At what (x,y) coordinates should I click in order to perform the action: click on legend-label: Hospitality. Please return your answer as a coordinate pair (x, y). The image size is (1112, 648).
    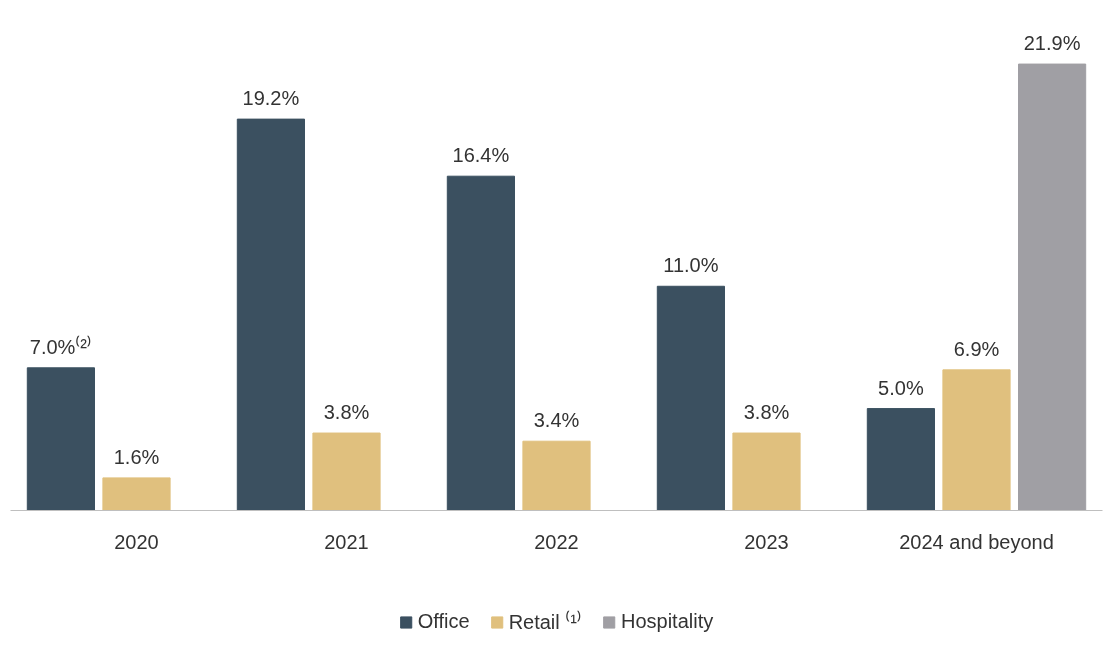
    Looking at the image, I should click on (667, 621).